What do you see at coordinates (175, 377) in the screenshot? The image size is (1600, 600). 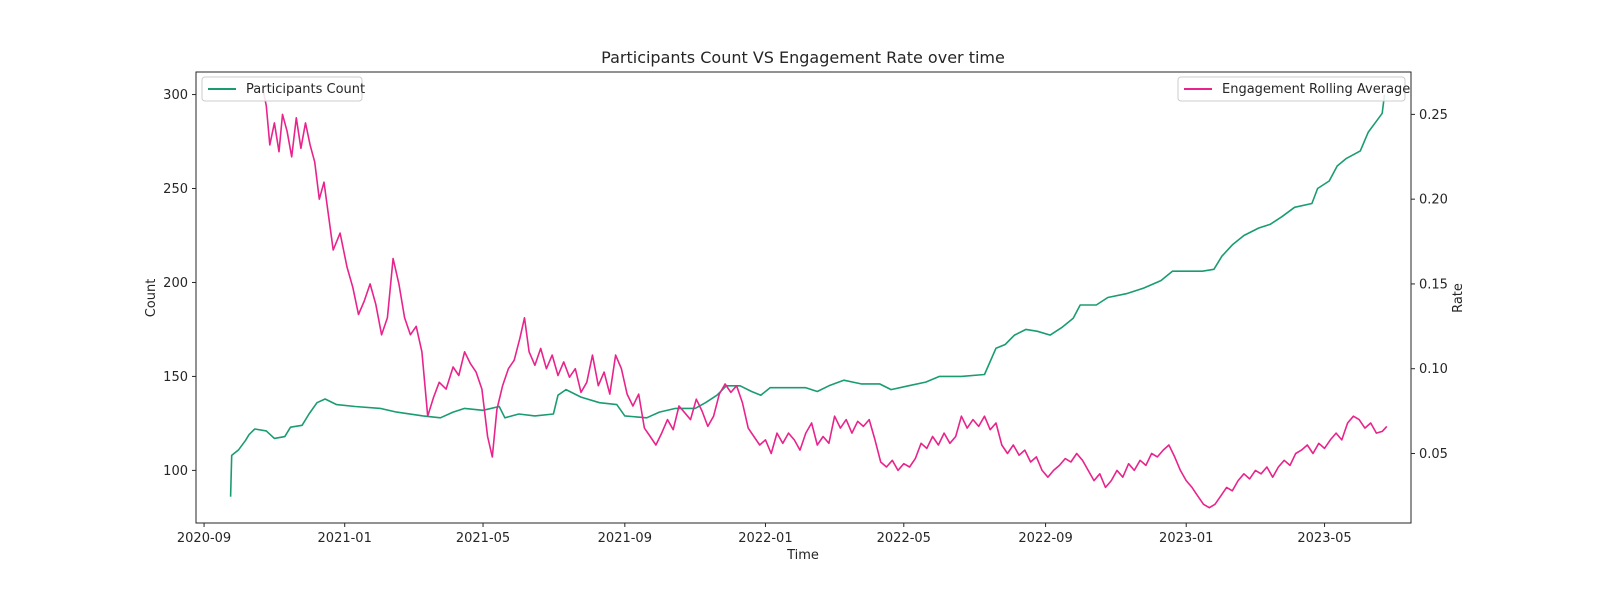 I see `y-left-tick-label: 150` at bounding box center [175, 377].